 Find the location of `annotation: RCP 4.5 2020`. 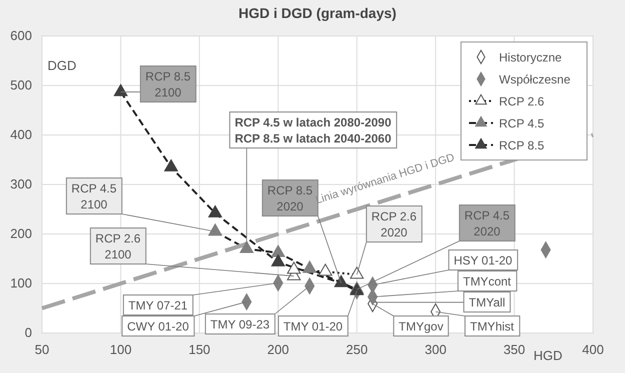

annotation: RCP 4.5 2020 is located at coordinates (487, 223).